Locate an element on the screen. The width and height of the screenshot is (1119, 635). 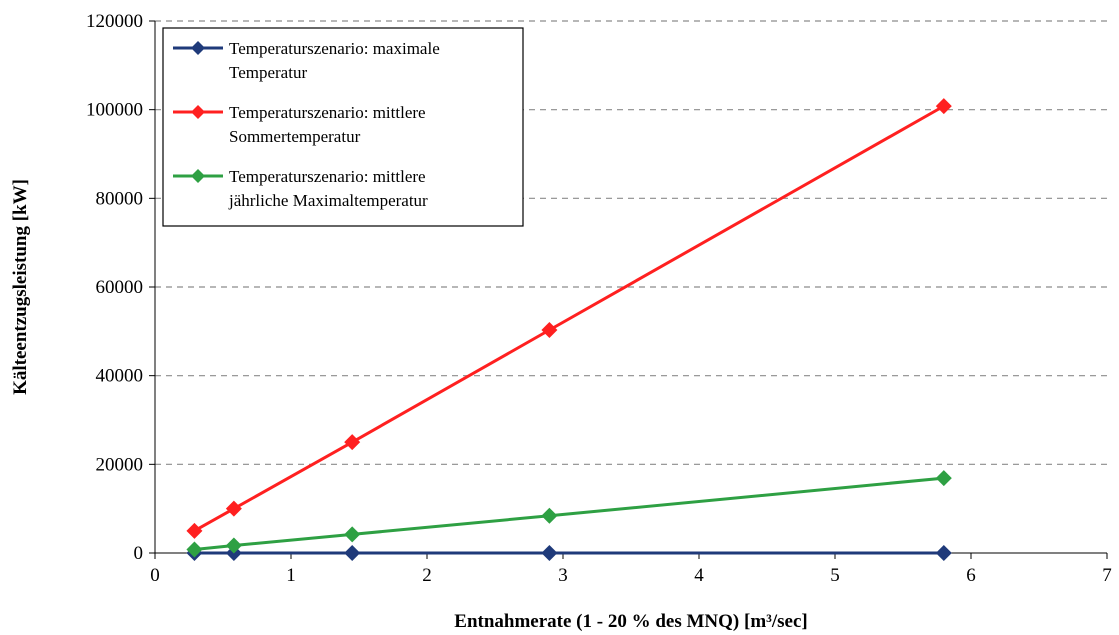
legend-label: Temperatur is located at coordinates (268, 72).